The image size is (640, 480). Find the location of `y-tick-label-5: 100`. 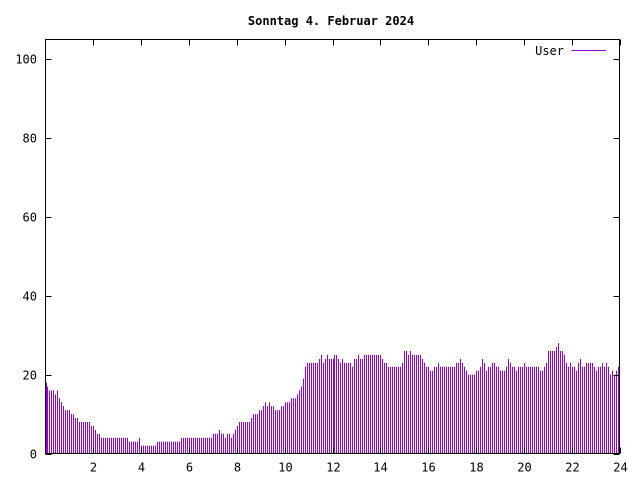

y-tick-label-5: 100 is located at coordinates (26, 60).